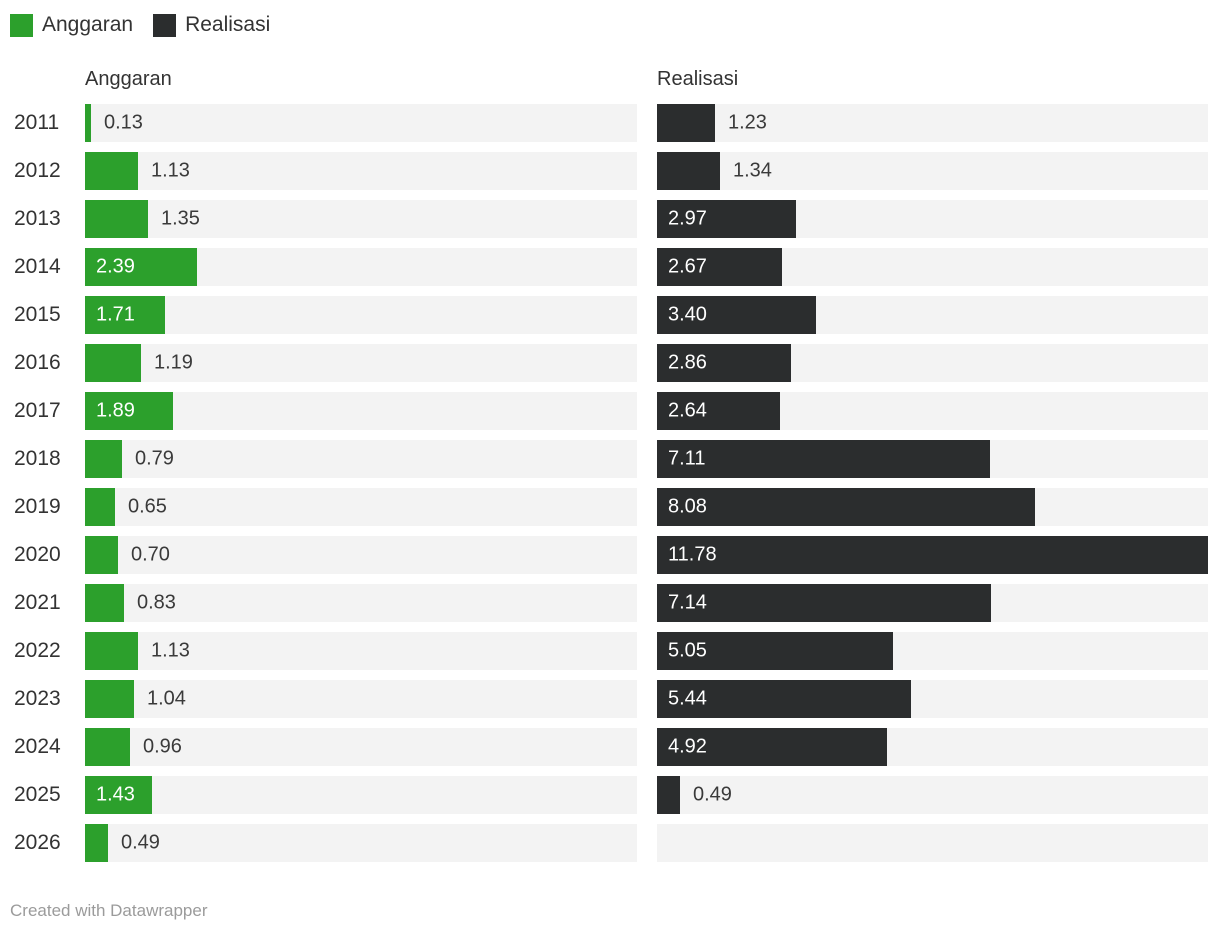 The image size is (1220, 936). I want to click on anggaran-track: 0.83, so click(361, 603).